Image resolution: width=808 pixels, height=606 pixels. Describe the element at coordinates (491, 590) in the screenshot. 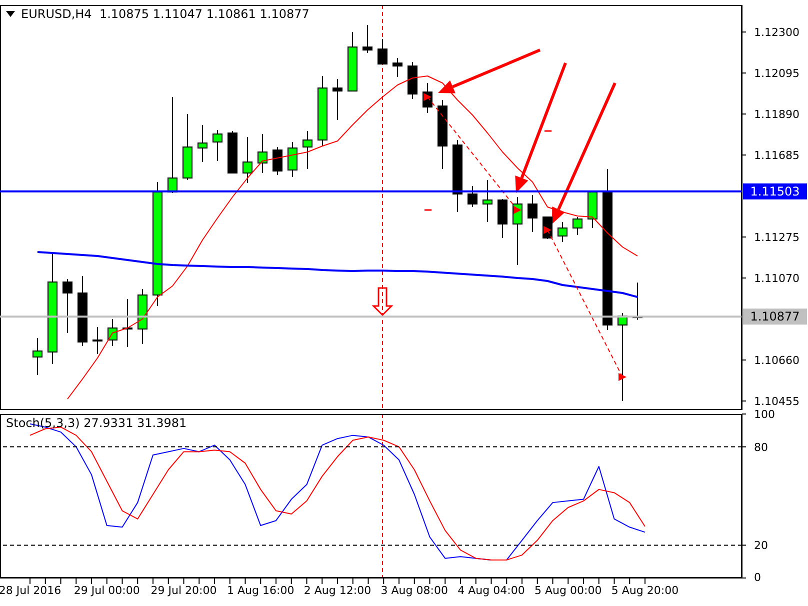

I see `x-tick-label: 4 Aug 04:00` at that location.